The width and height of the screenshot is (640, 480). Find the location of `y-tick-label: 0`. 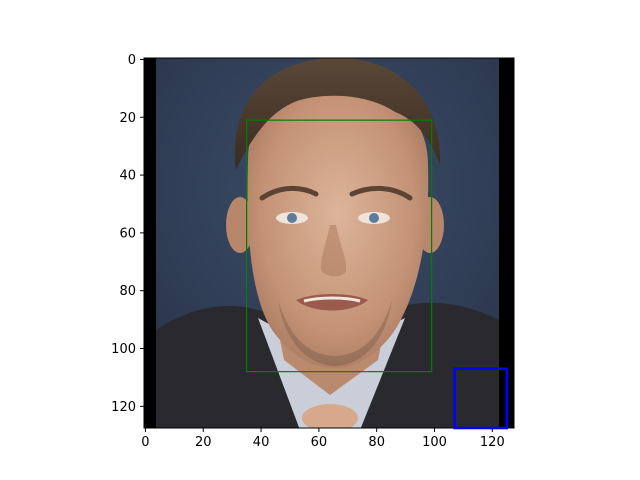

y-tick-label: 0 is located at coordinates (132, 60).